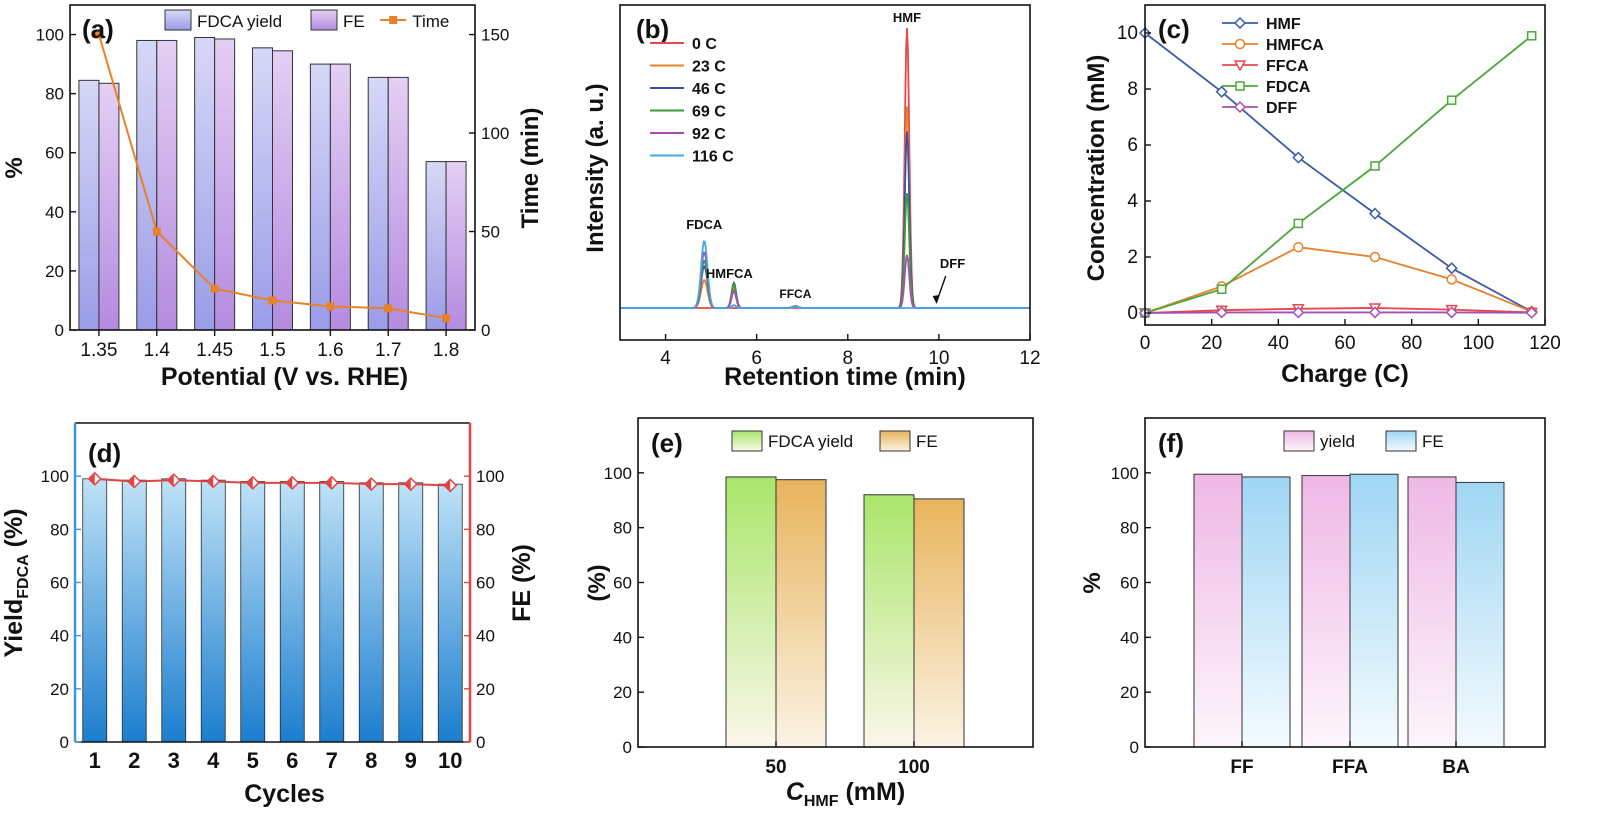  Describe the element at coordinates (50, 35) in the screenshot. I see `y-tick-label: 100` at that location.